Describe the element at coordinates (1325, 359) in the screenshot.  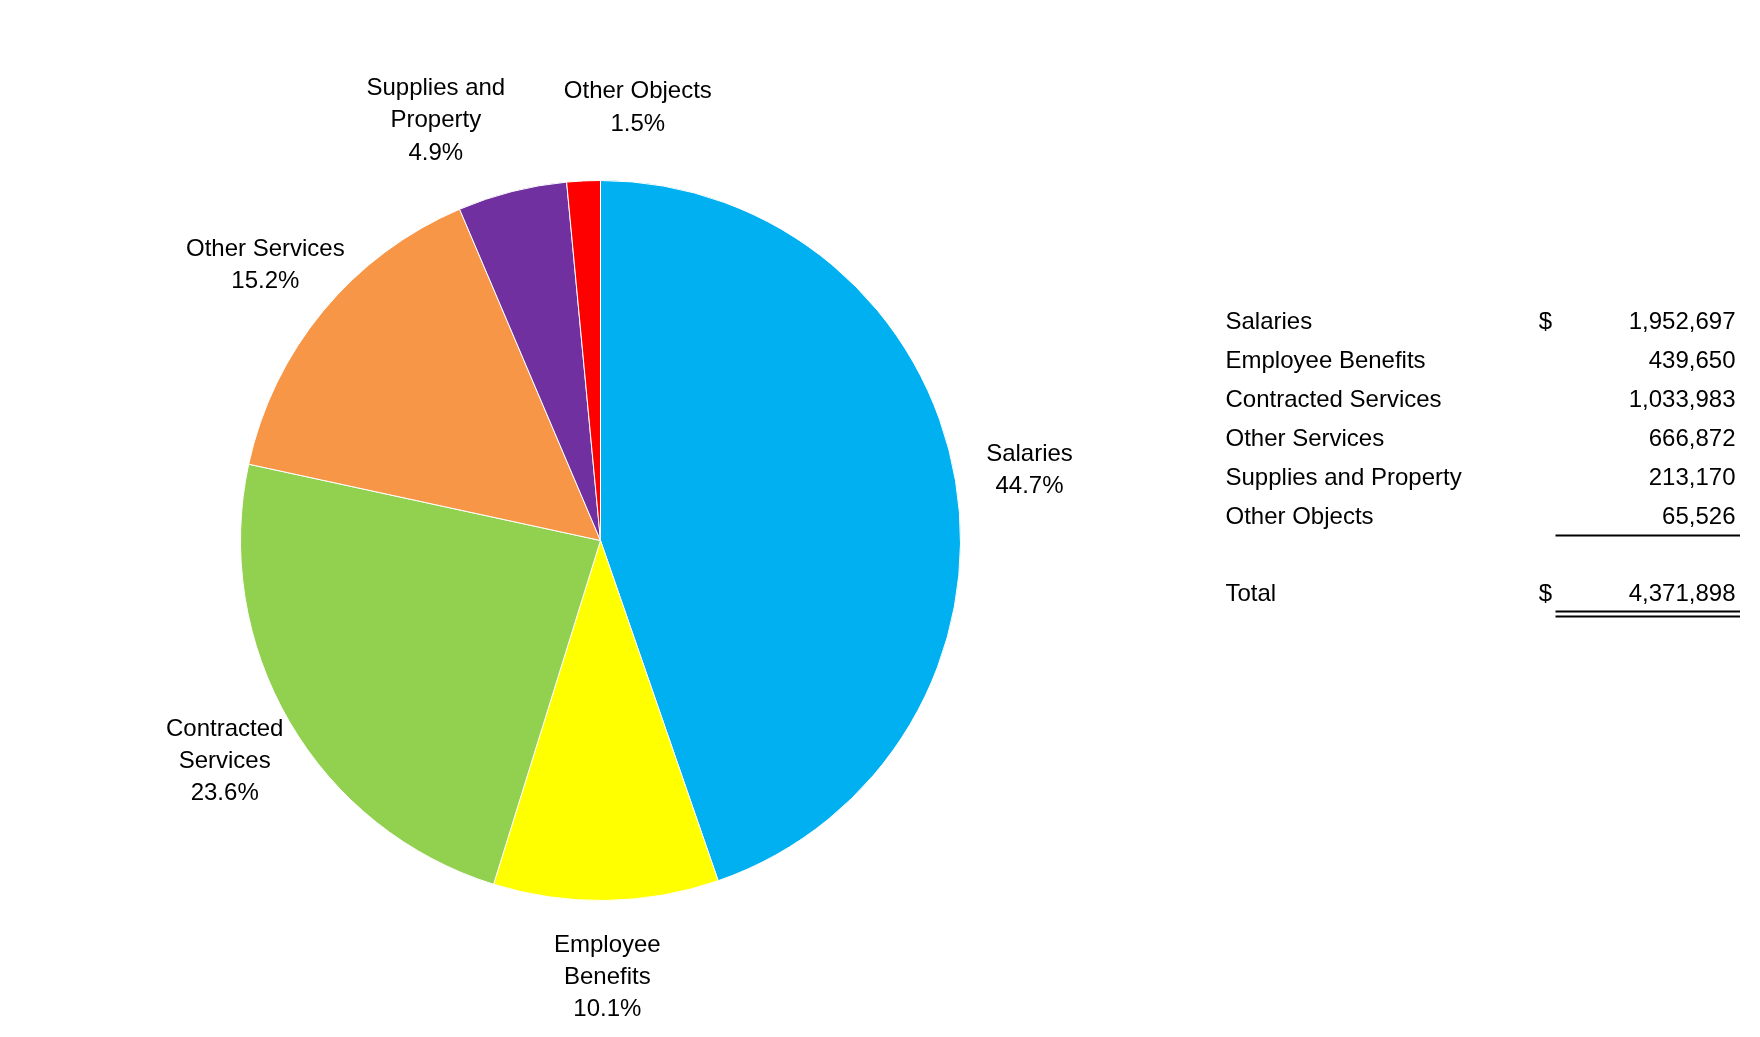
I see `category-label: Employee Benefits` at that location.